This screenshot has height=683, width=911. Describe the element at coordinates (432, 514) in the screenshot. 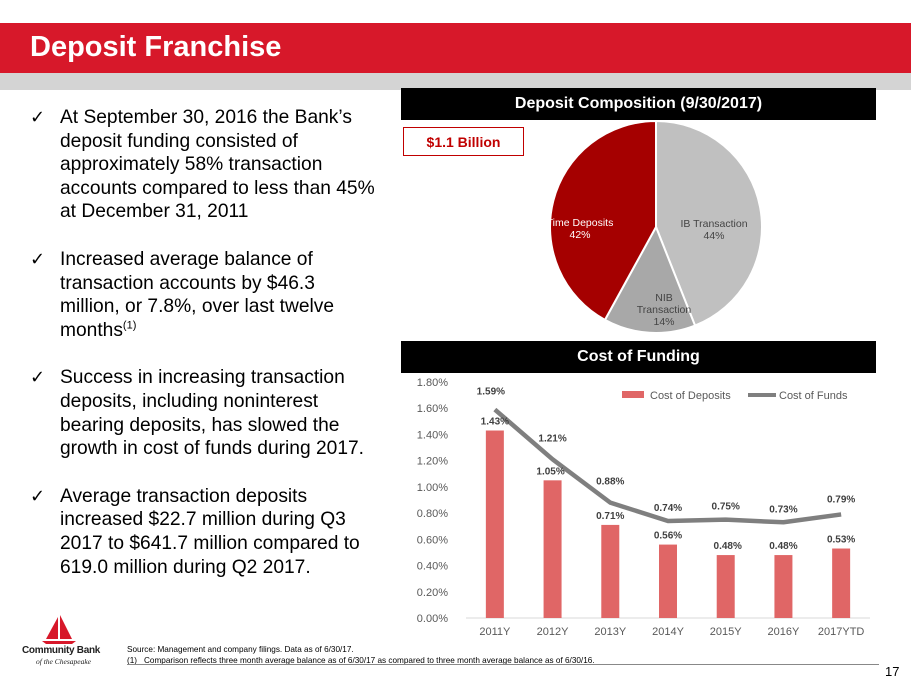

I see `y-tick-label: 0.80%` at that location.